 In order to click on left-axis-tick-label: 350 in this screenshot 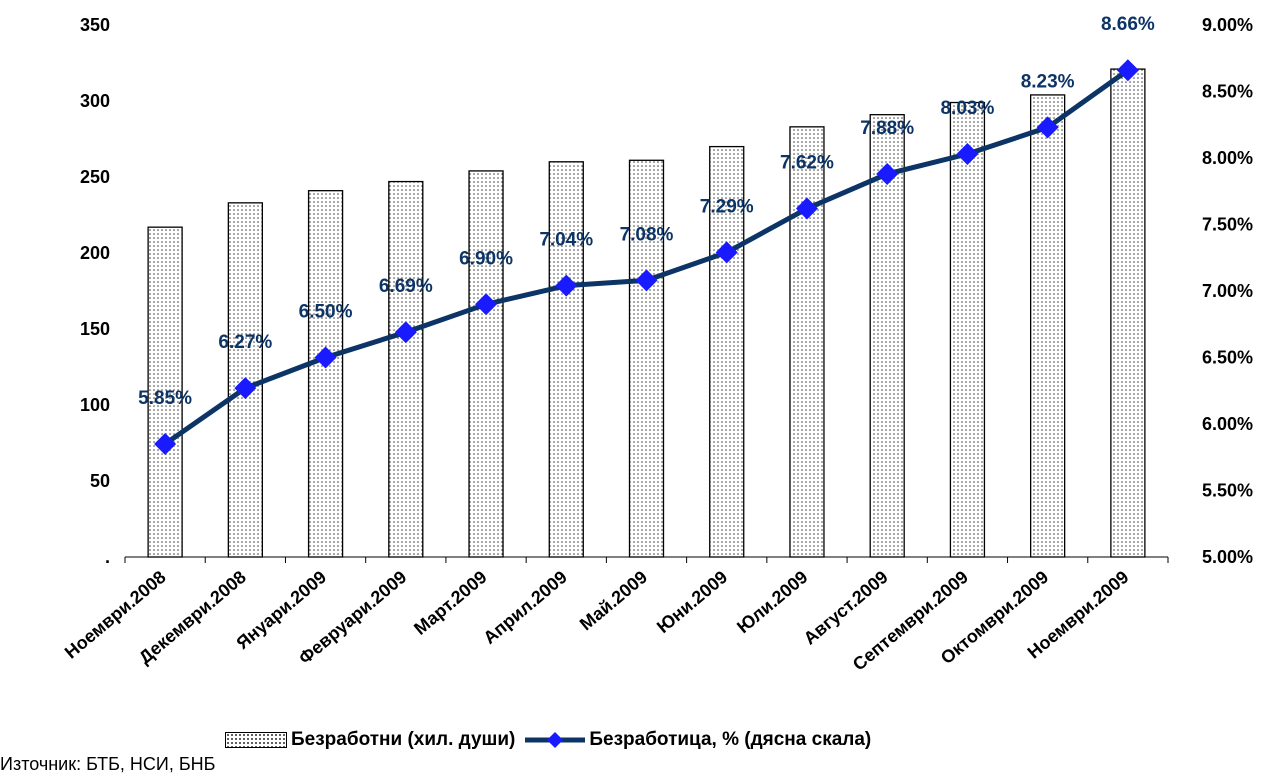, I will do `click(95, 25)`.